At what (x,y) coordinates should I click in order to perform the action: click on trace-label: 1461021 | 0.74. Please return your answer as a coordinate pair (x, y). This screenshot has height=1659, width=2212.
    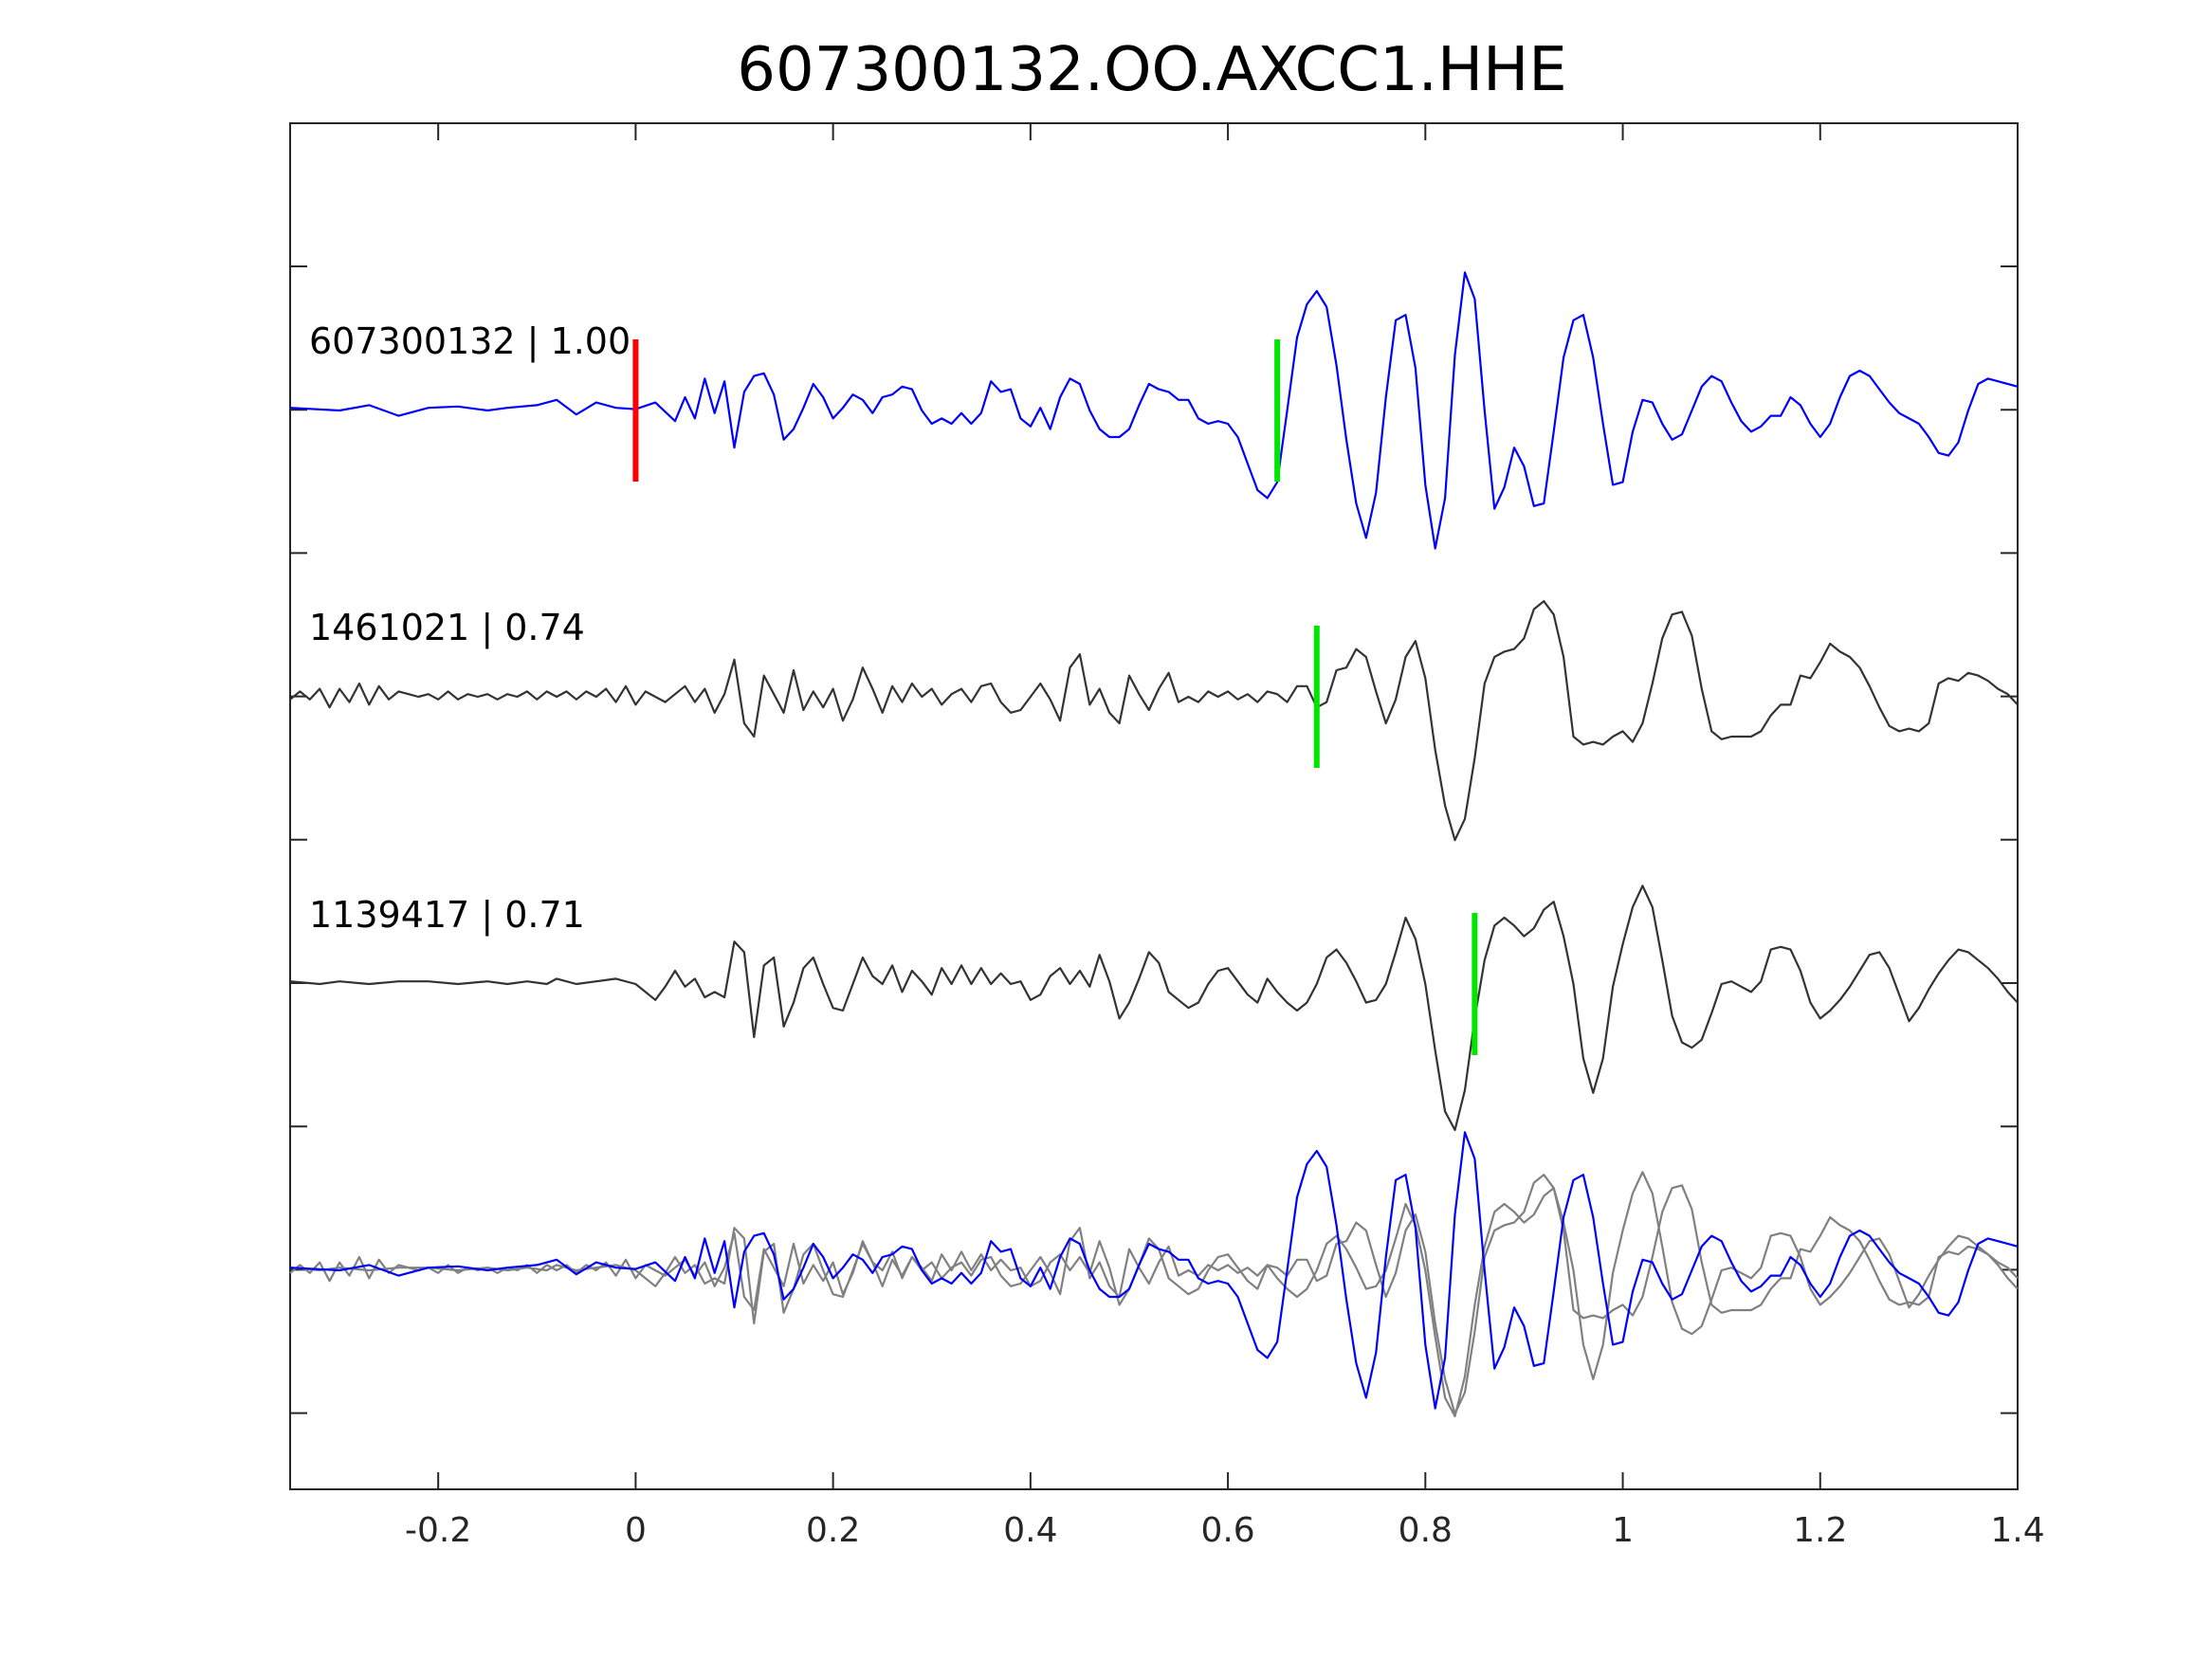
    Looking at the image, I should click on (447, 628).